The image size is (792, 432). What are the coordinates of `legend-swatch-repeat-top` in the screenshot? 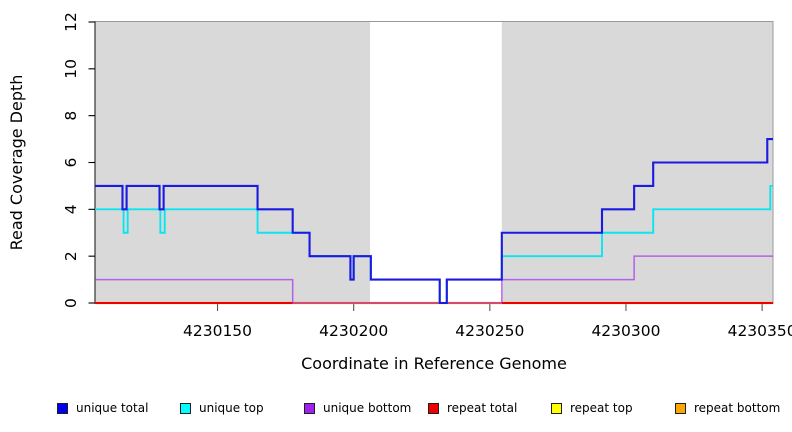 It's located at (556, 408).